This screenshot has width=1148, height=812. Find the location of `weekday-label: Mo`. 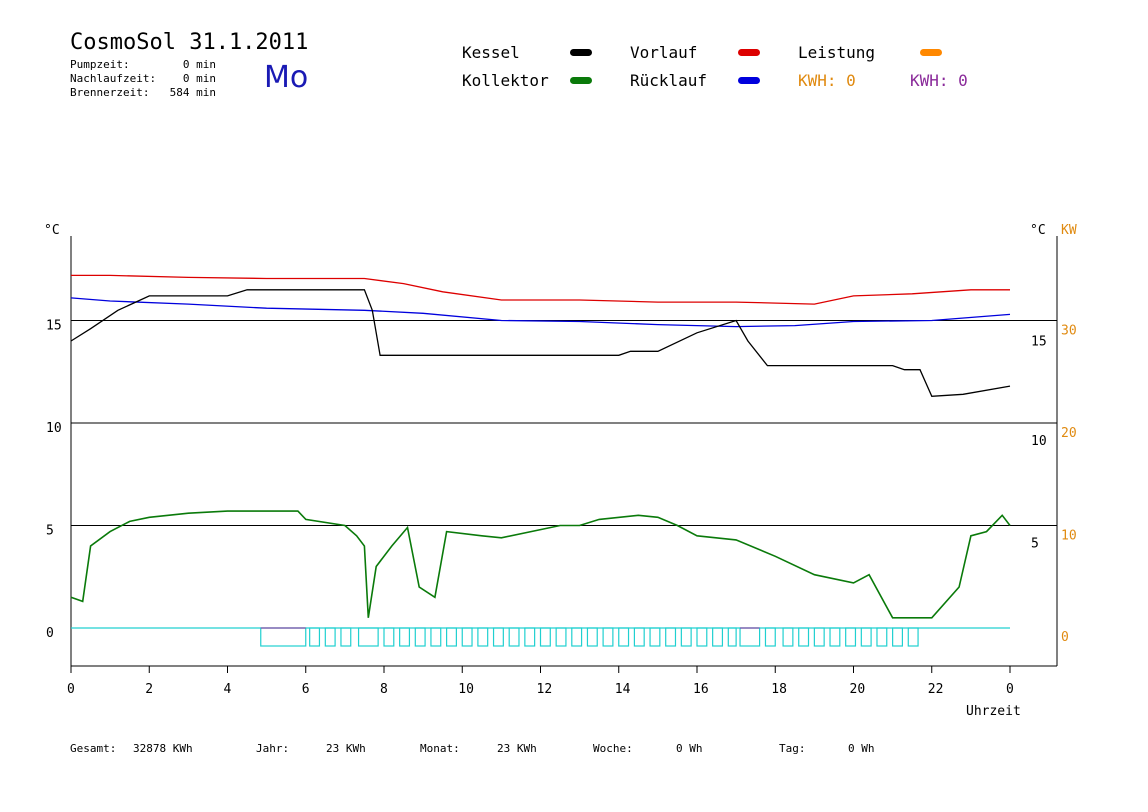

weekday-label: Mo is located at coordinates (286, 77).